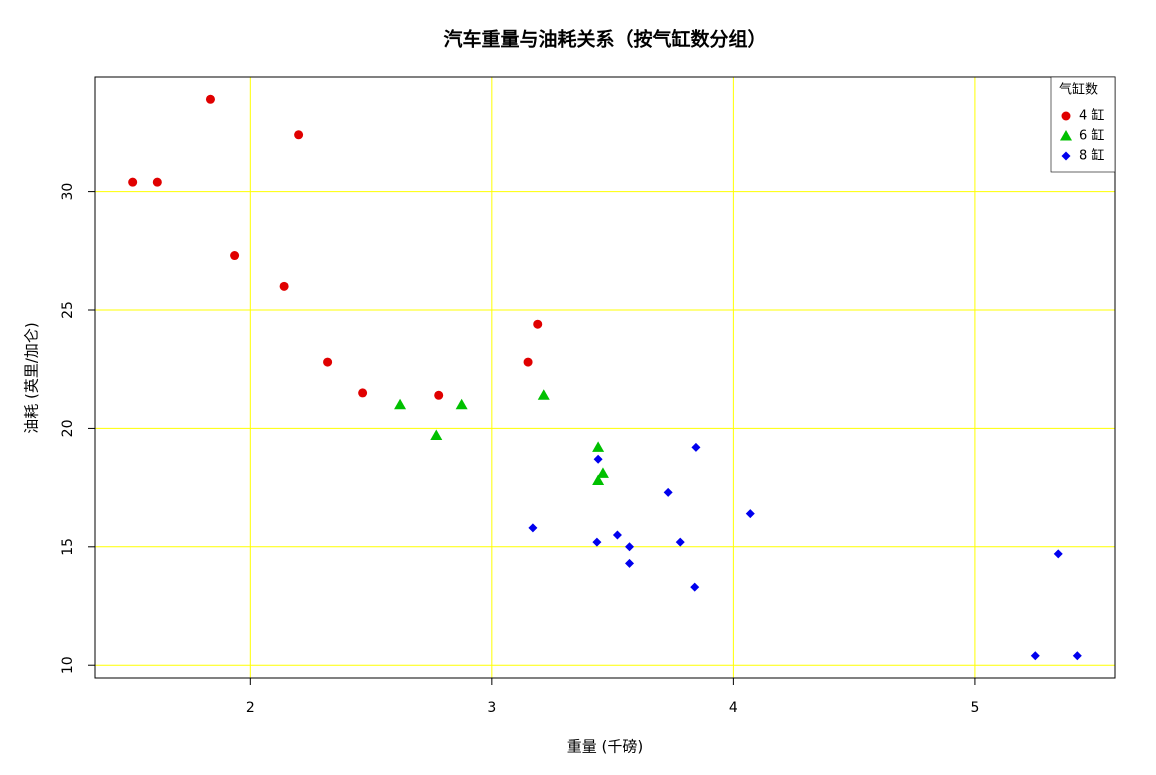 This screenshot has height=775, width=1156. Describe the element at coordinates (32, 378) in the screenshot. I see `y-axis-label: 油耗 (英里/加仑)` at that location.